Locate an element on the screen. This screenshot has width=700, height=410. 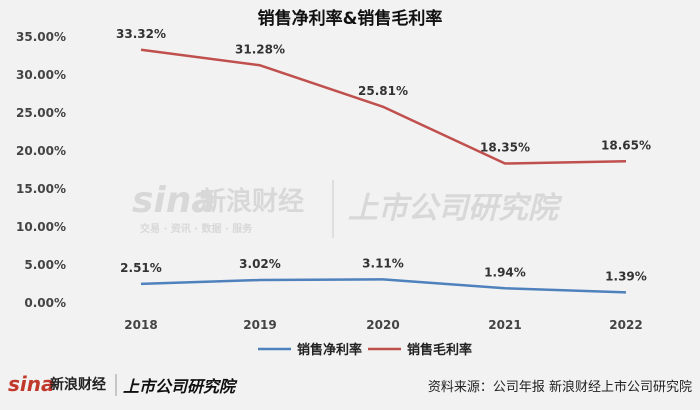
watermark-institute: 上市公司研究院 is located at coordinates (455, 208).